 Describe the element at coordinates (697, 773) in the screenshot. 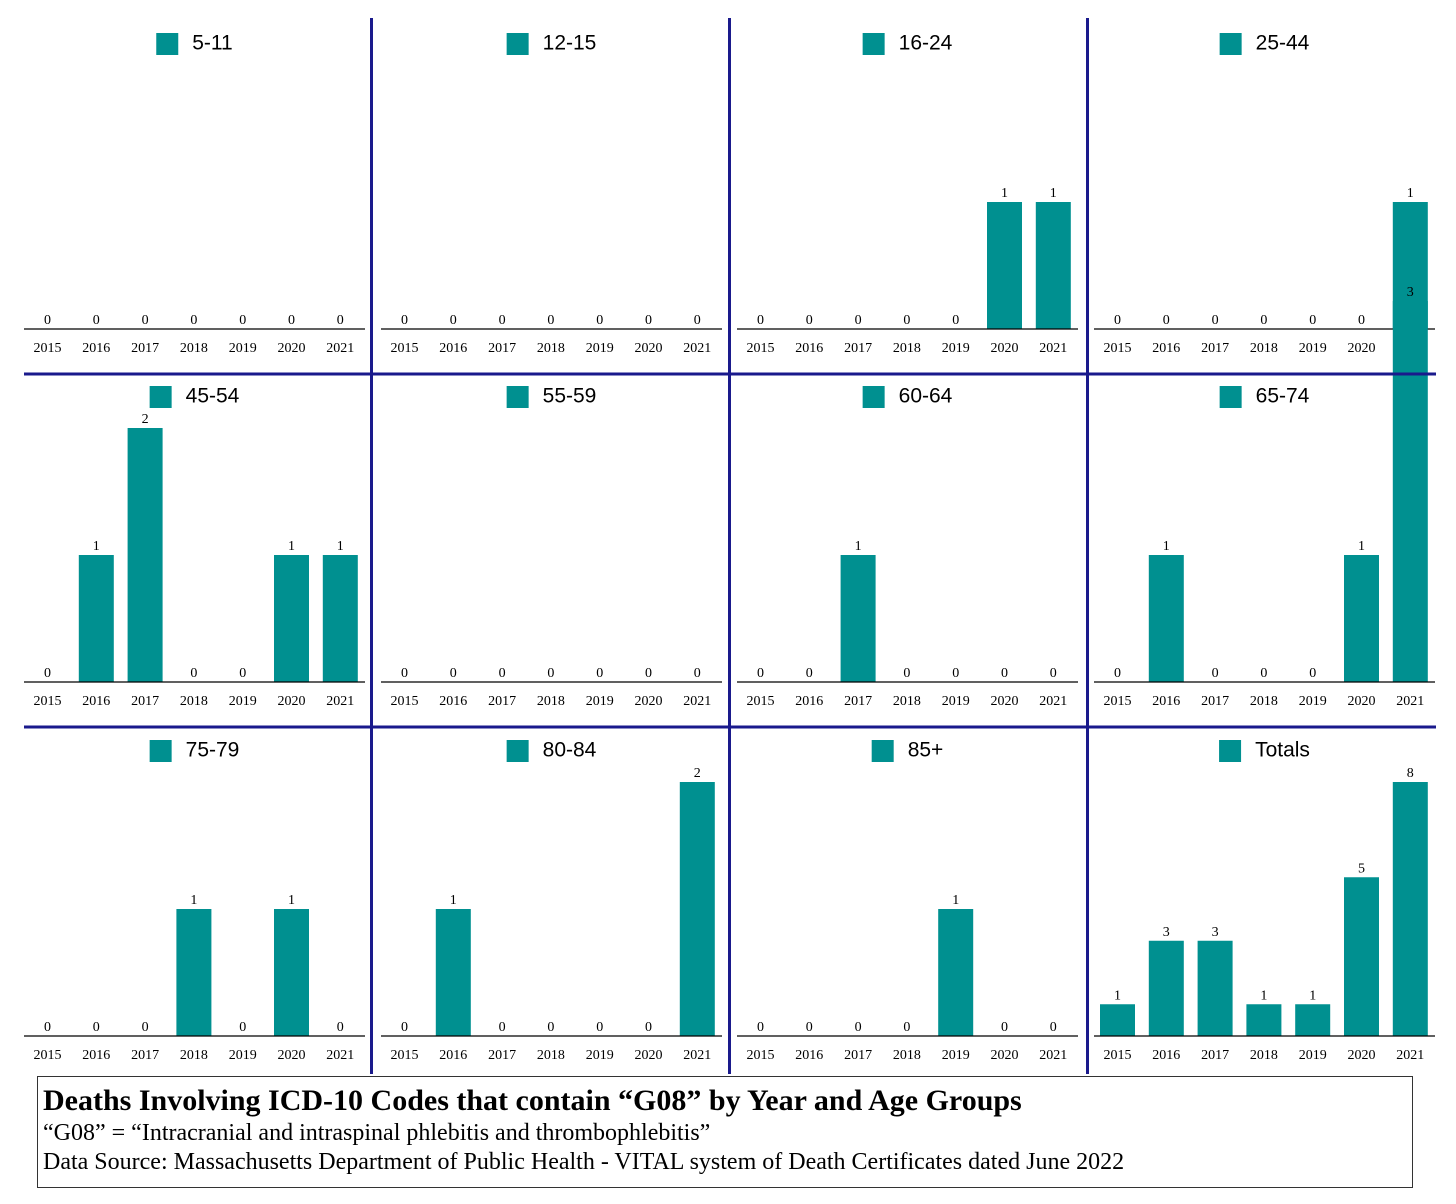

I see `data-label: 2` at that location.